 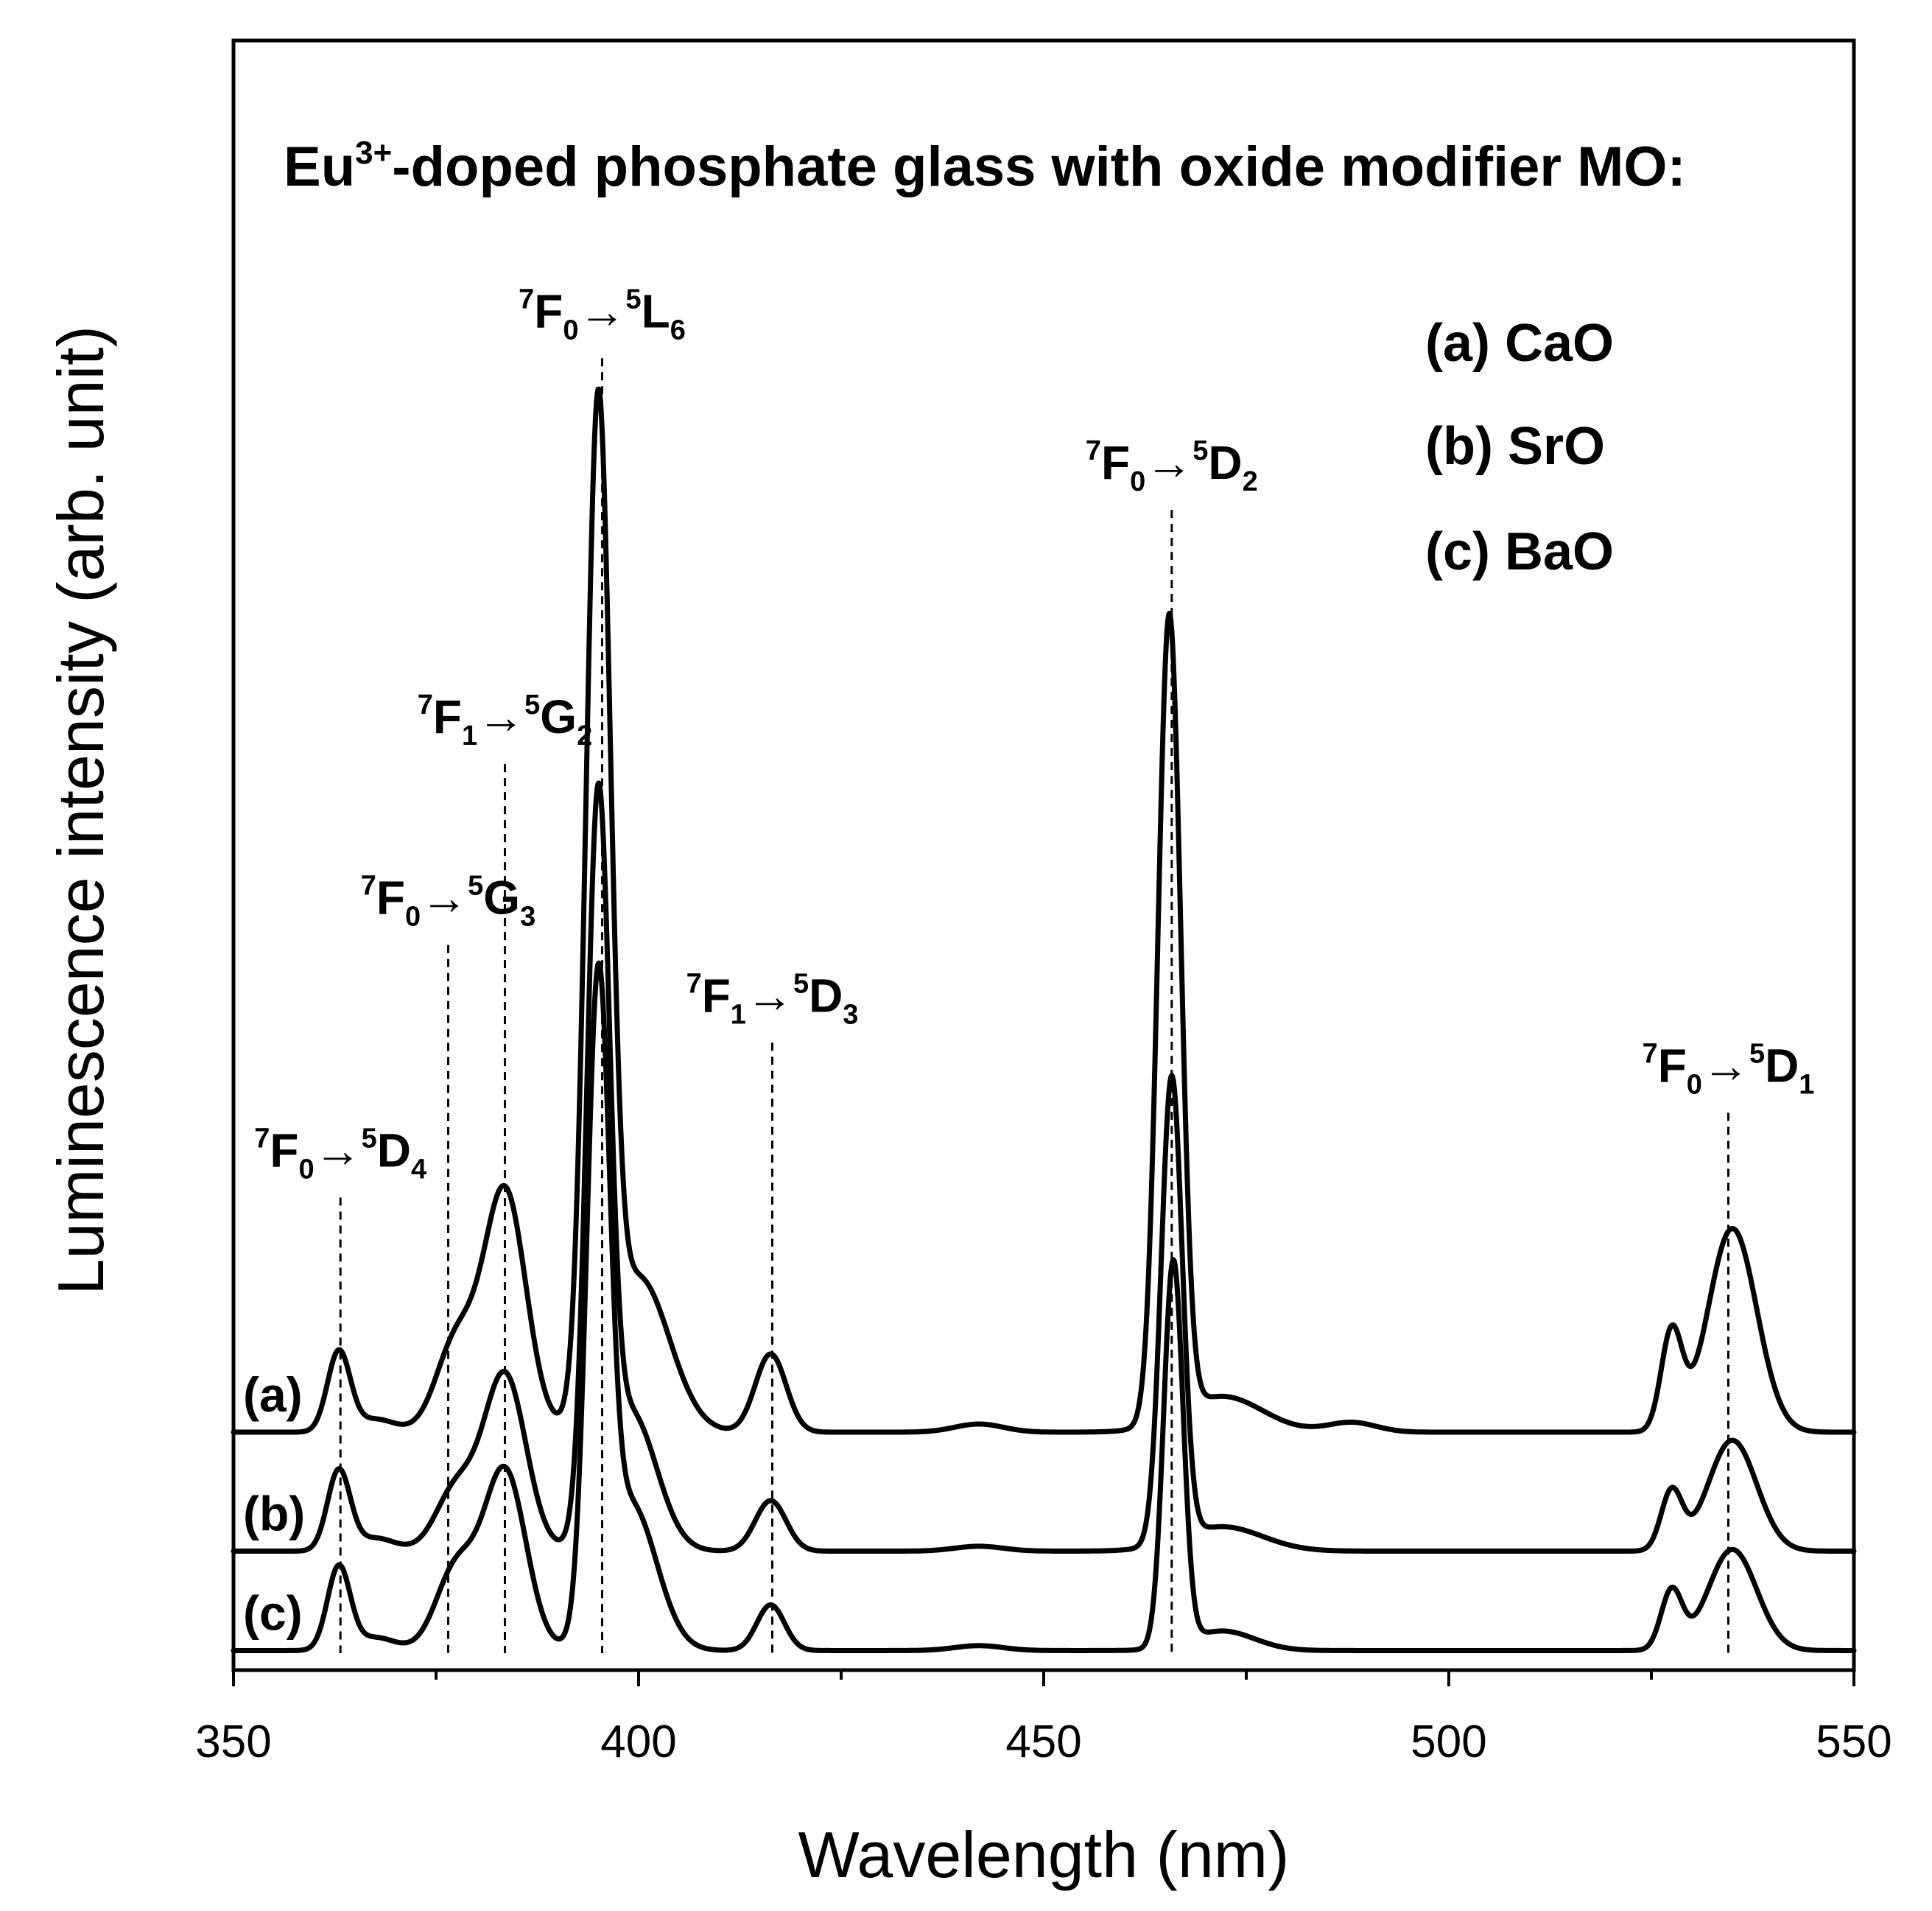 I want to click on legend: (a) CaO (b) SrO (c) BaO, so click(x=1519, y=447).